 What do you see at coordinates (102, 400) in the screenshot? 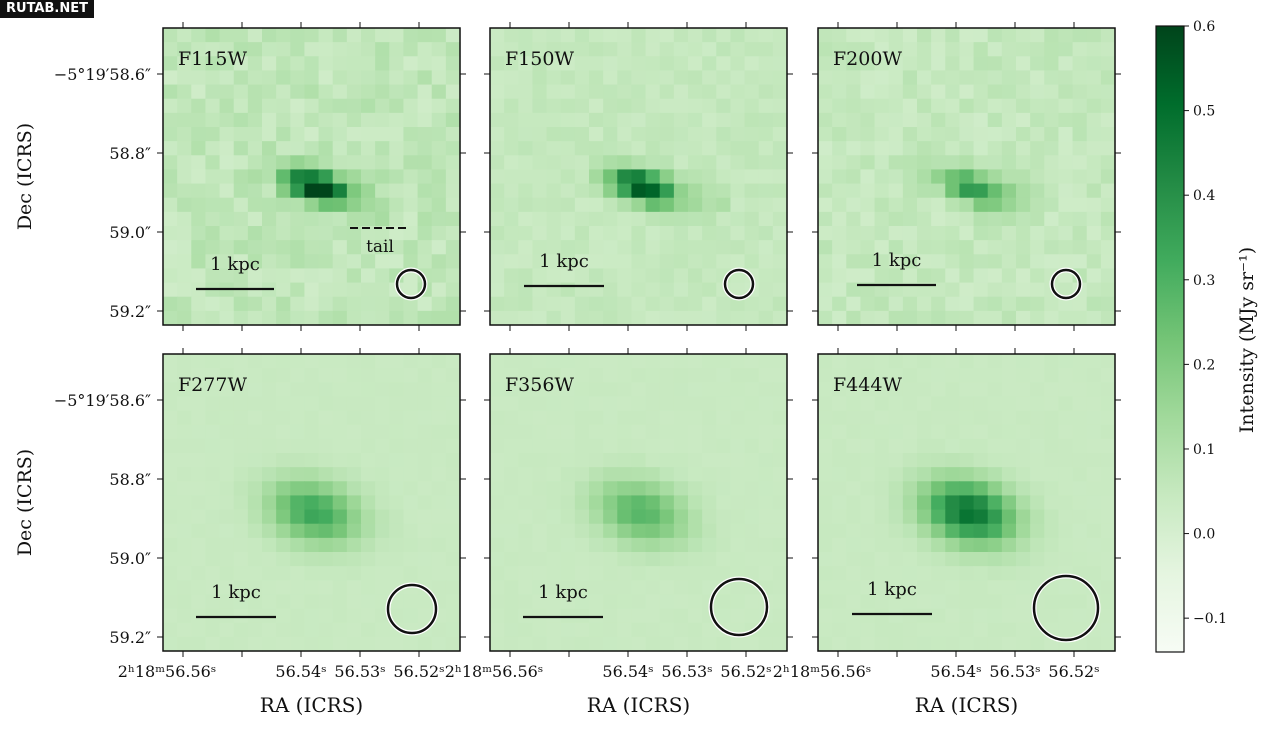
I see `y-tick-label: −5°19′58.6″` at bounding box center [102, 400].